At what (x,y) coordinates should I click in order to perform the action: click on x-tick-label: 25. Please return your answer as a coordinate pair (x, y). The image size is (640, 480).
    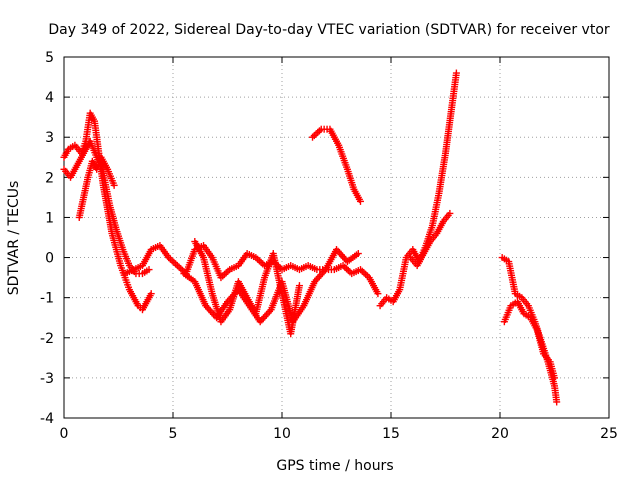
    Looking at the image, I should click on (609, 434).